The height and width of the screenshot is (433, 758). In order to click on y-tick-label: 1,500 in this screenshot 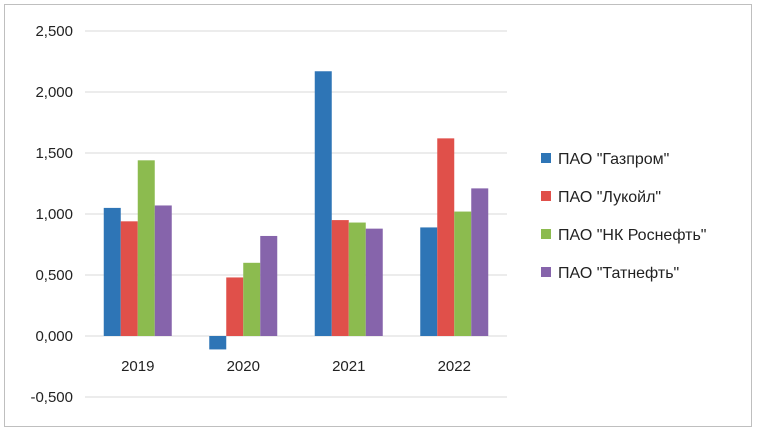, I will do `click(54, 153)`.